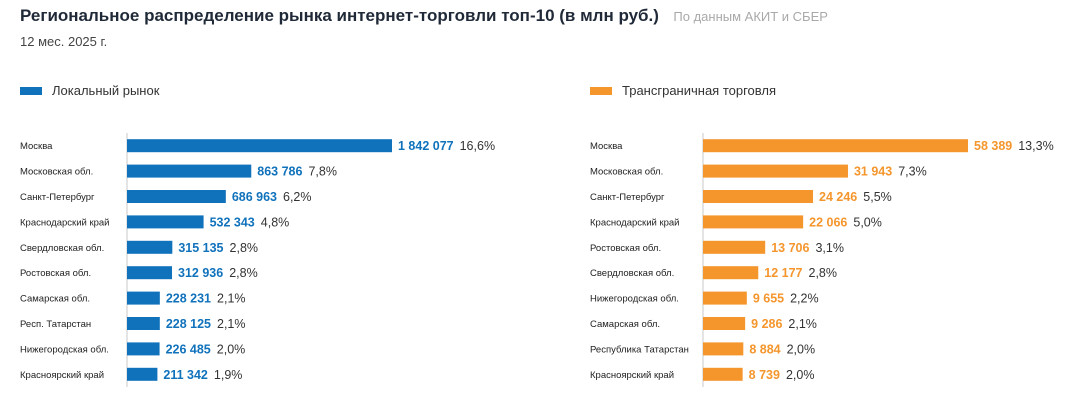 The width and height of the screenshot is (1080, 407). Describe the element at coordinates (64, 41) in the screenshot. I see `period-subtitle: 12 мес. 2025 г.` at that location.